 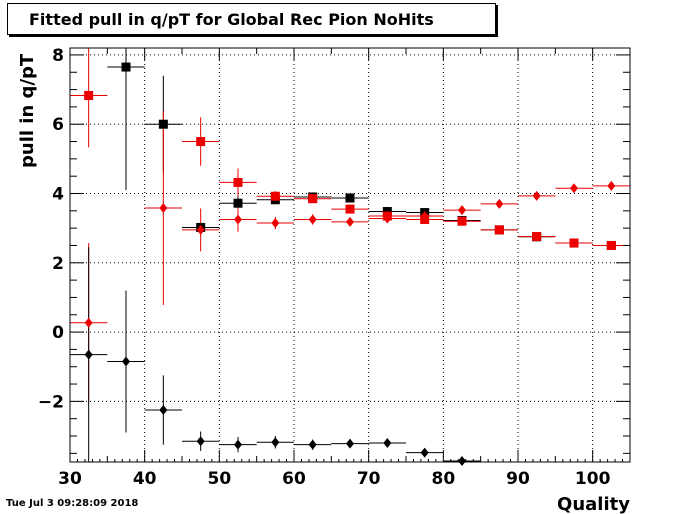 What do you see at coordinates (219, 479) in the screenshot?
I see `x-tick-label: 50` at bounding box center [219, 479].